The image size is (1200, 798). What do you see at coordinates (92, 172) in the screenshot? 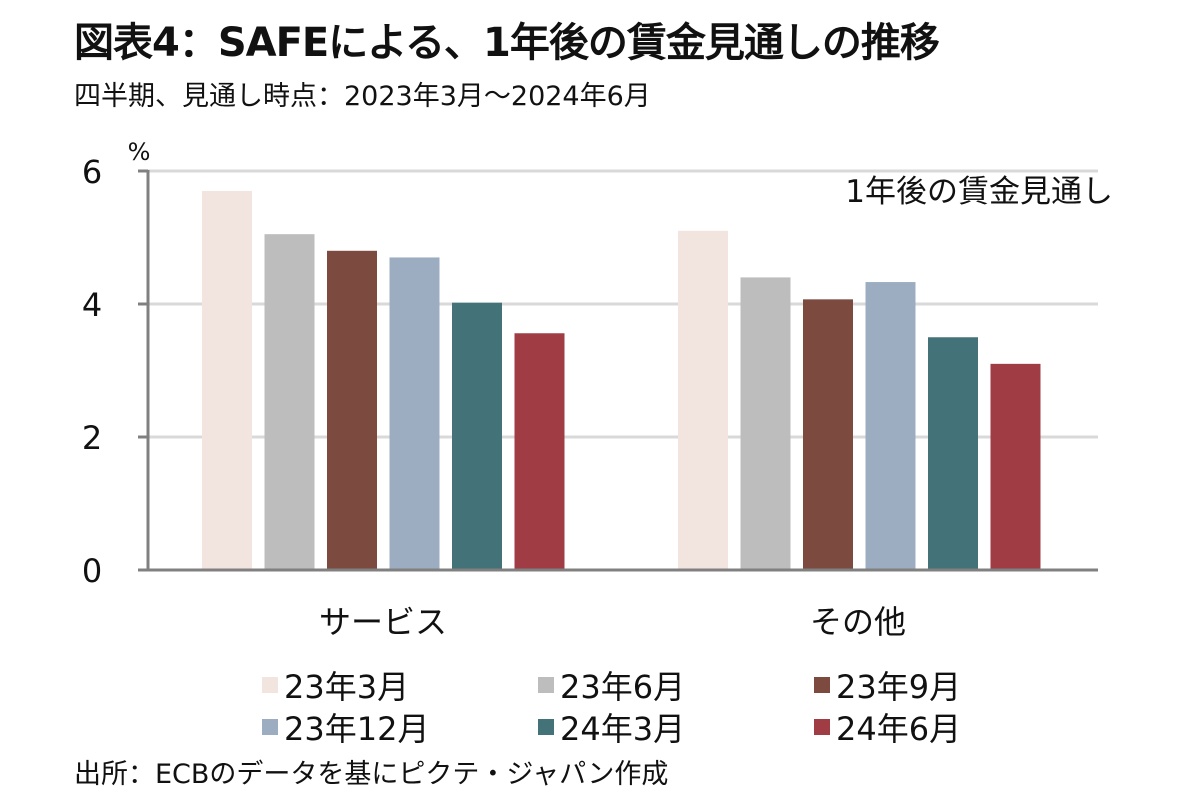
I see `y-tick-label: 6` at bounding box center [92, 172].